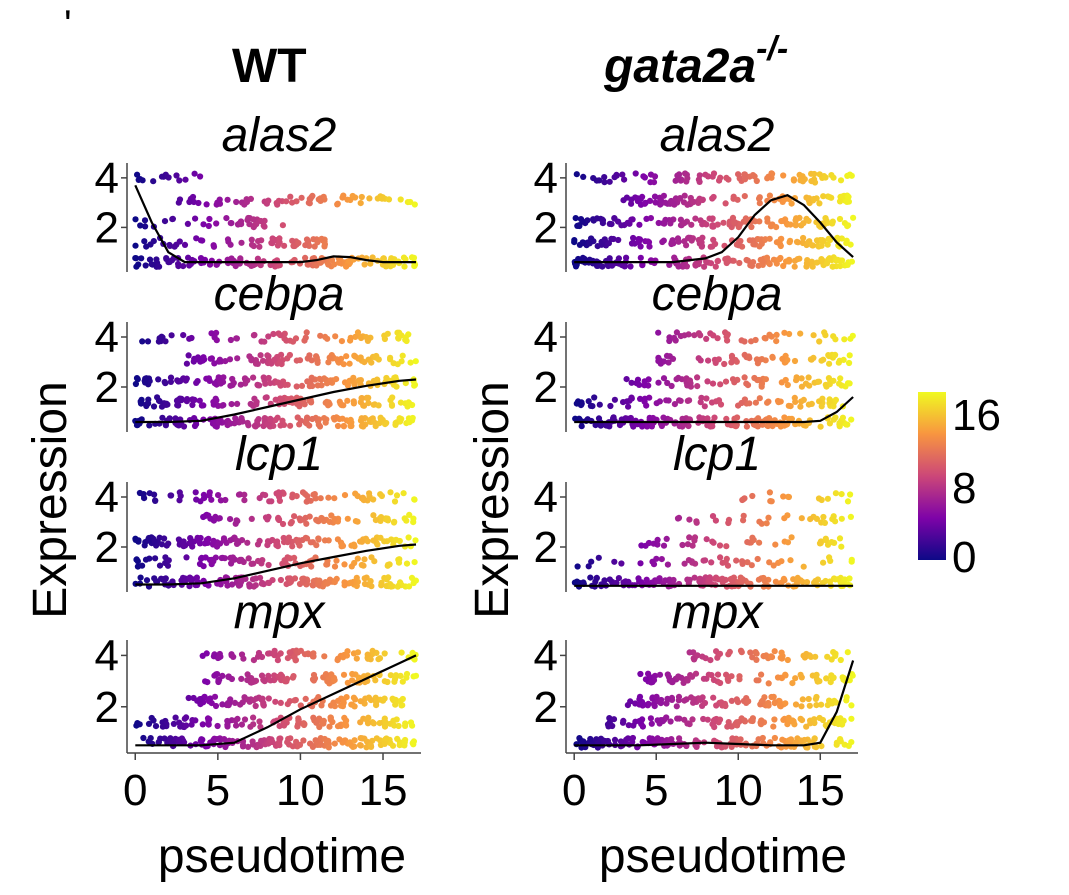 Image resolution: width=1069 pixels, height=895 pixels. Describe the element at coordinates (679, 66) in the screenshot. I see `column-title-mutant-name: gata2a` at that location.